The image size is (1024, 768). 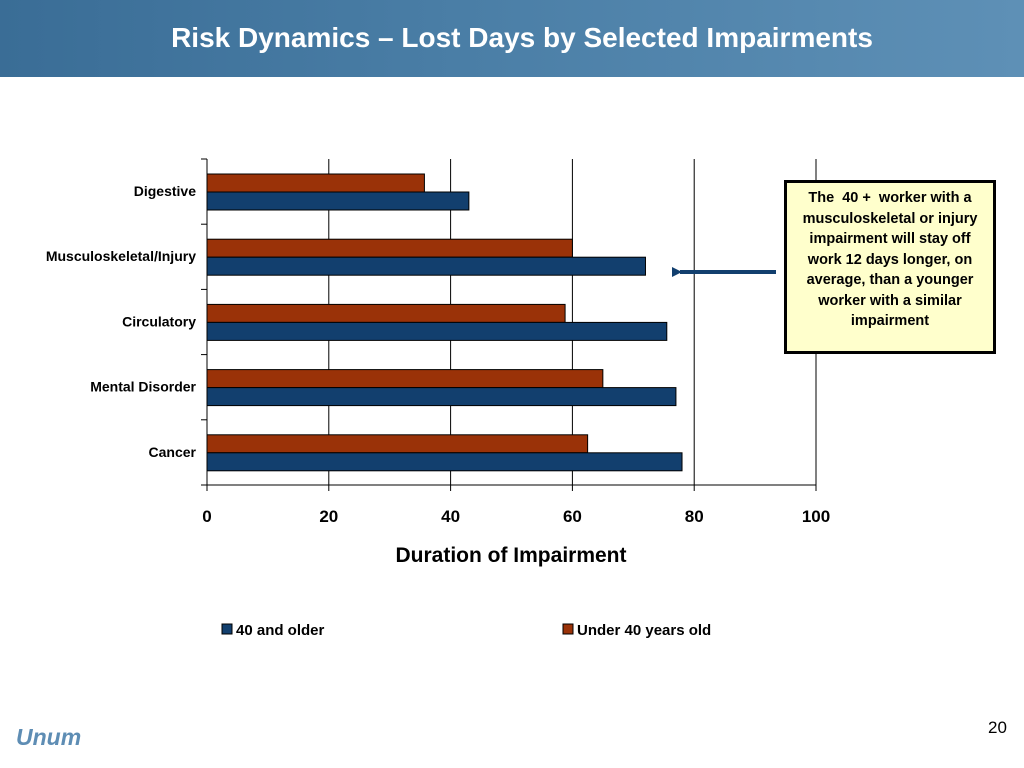 What do you see at coordinates (121, 256) in the screenshot?
I see `category-label: Musculoskeletal/Injury` at bounding box center [121, 256].